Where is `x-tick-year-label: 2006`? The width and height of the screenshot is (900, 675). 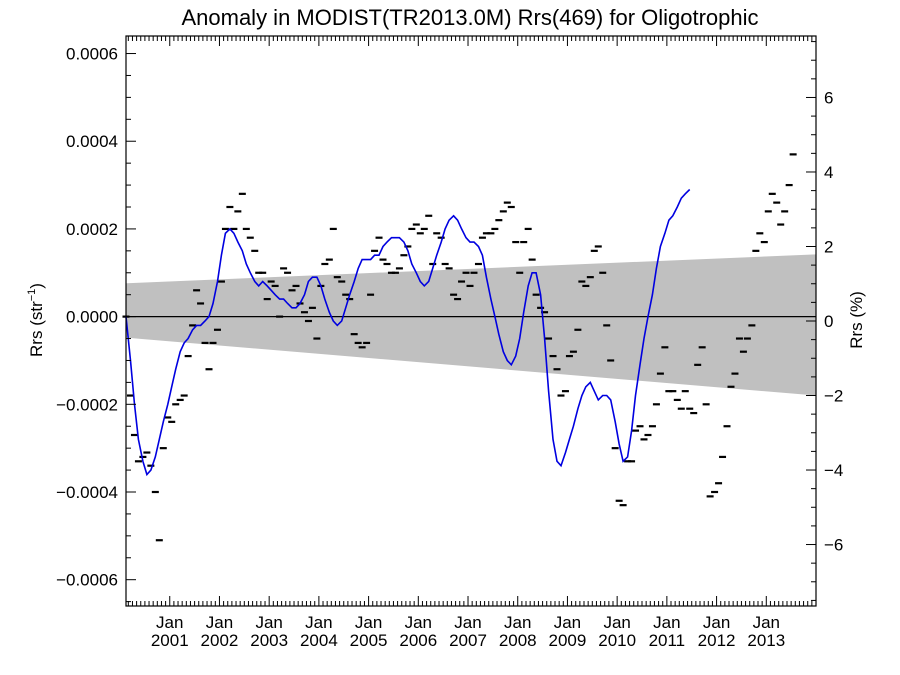
x-tick-year-label: 2006 is located at coordinates (418, 640).